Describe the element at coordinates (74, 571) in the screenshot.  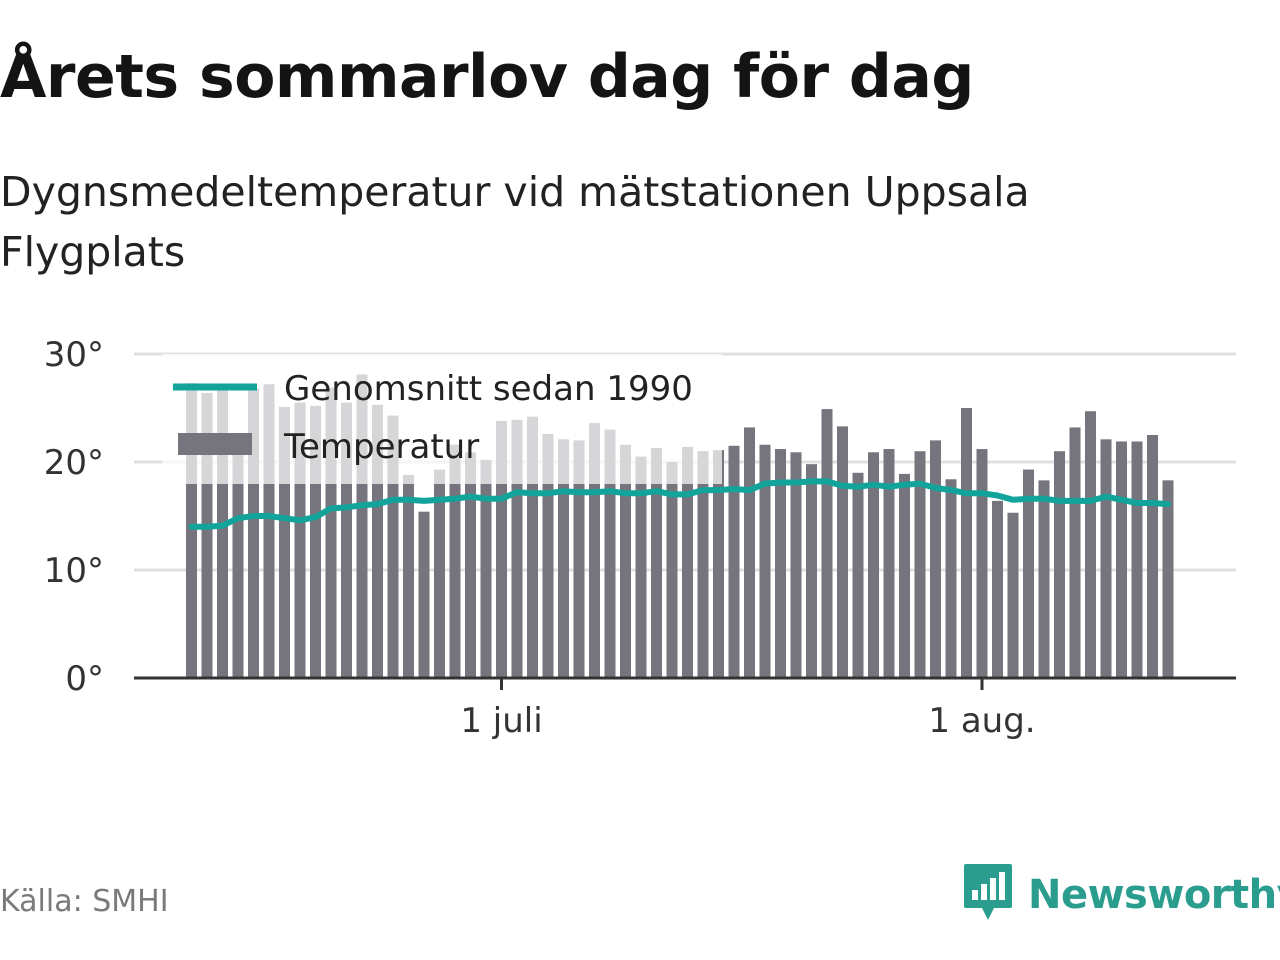
I see `y-tick-label: 10°` at that location.